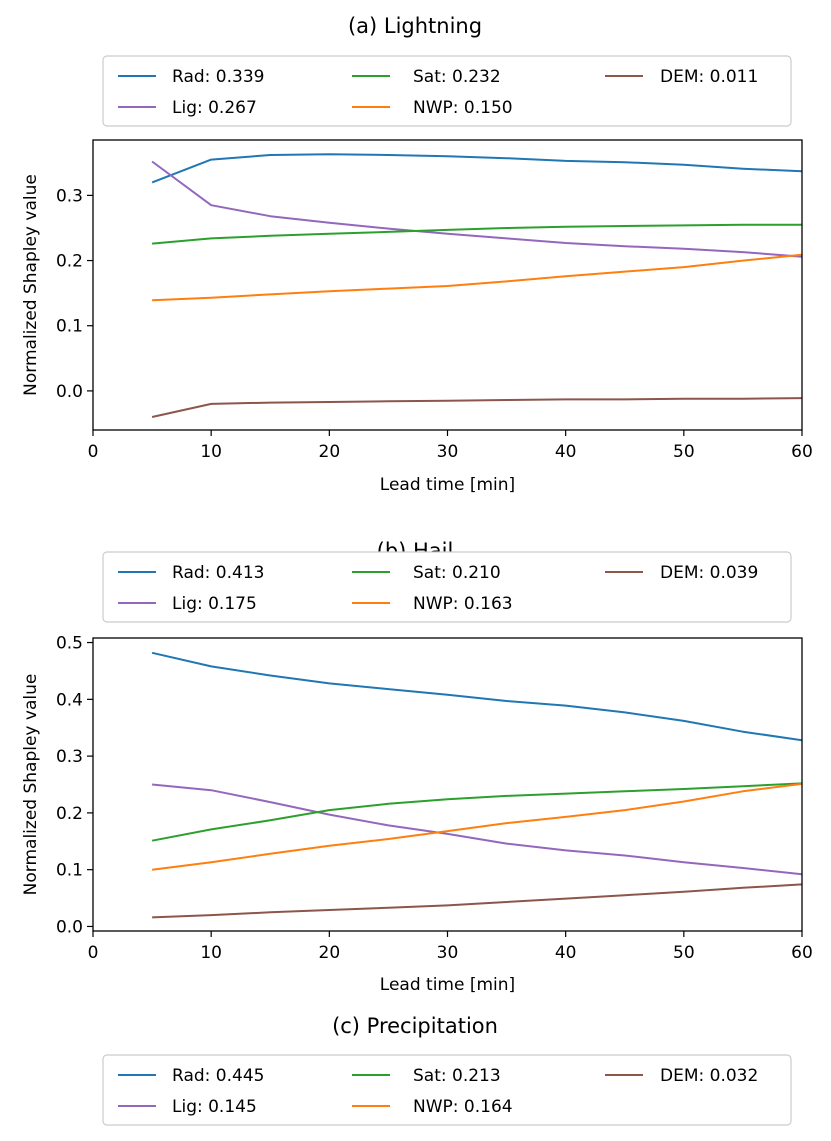  What do you see at coordinates (415, 26) in the screenshot?
I see `chart-title: (a) Lightning` at bounding box center [415, 26].